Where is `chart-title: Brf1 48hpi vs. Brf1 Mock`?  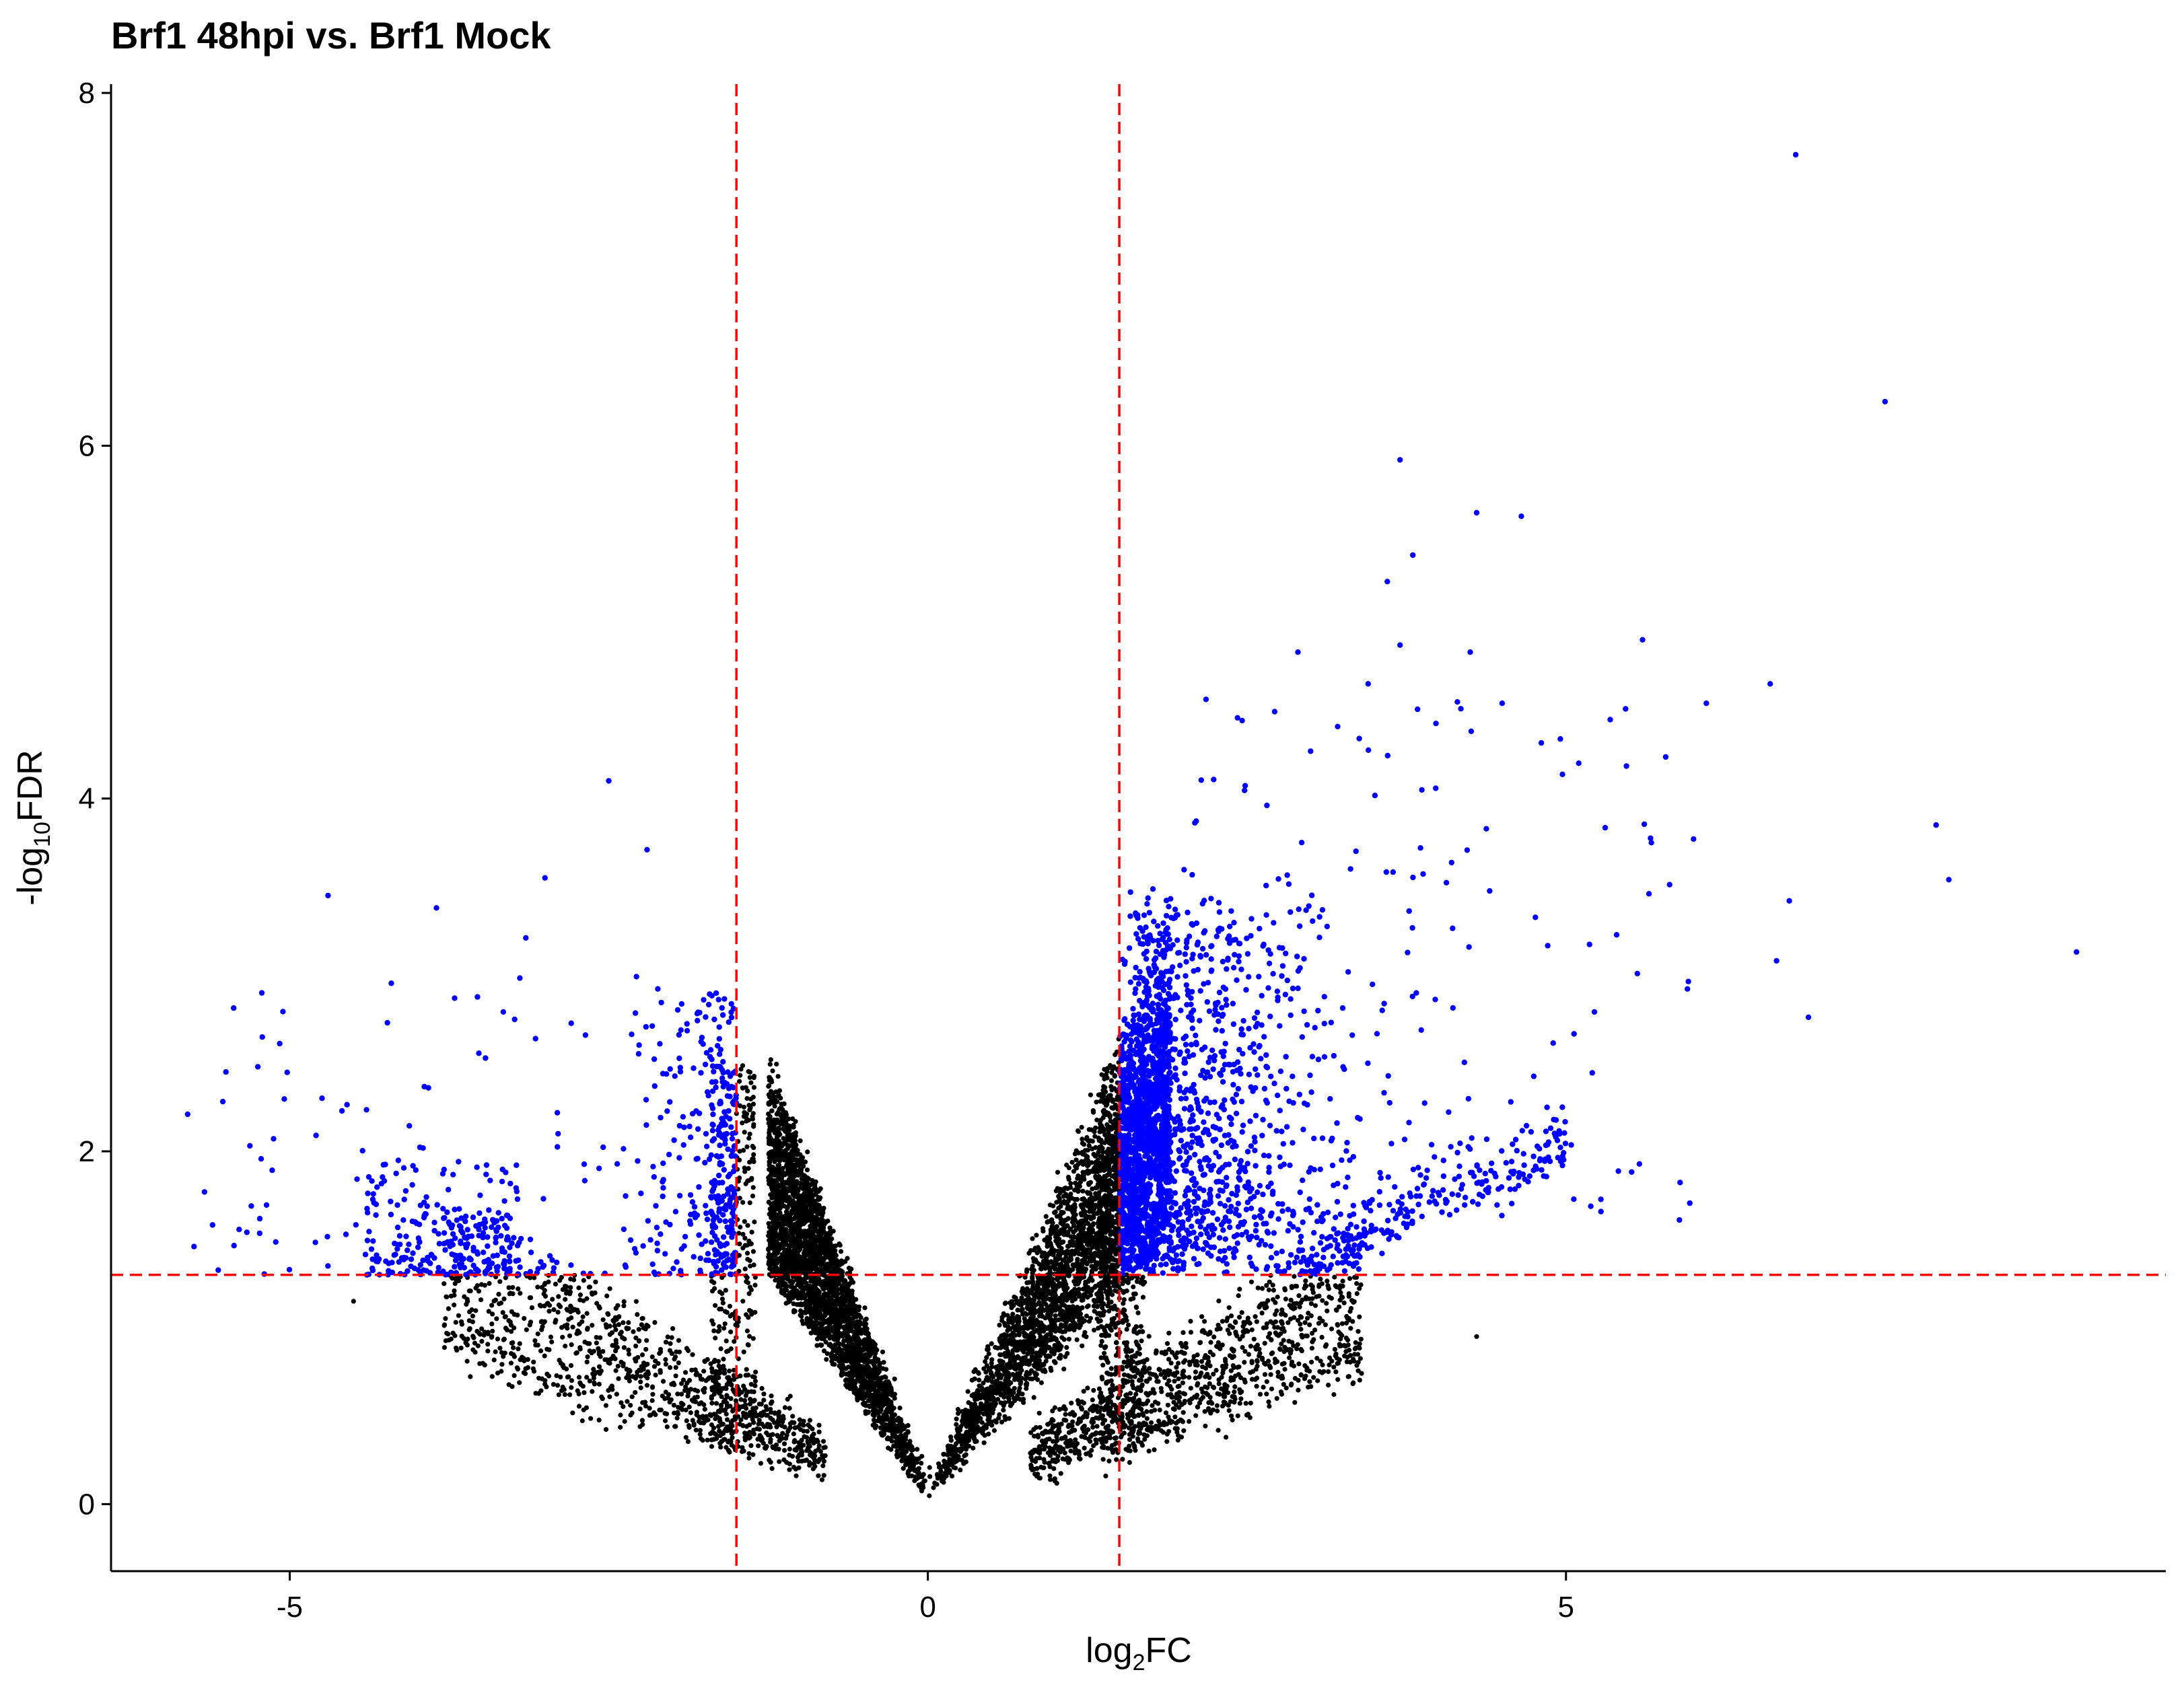 chart-title: Brf1 48hpi vs. Brf1 Mock is located at coordinates (331, 35).